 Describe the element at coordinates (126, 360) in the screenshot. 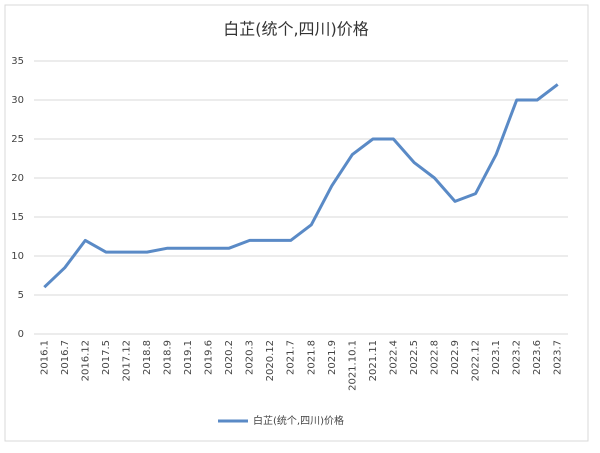

I see `x-tick-label: 2017.12` at that location.